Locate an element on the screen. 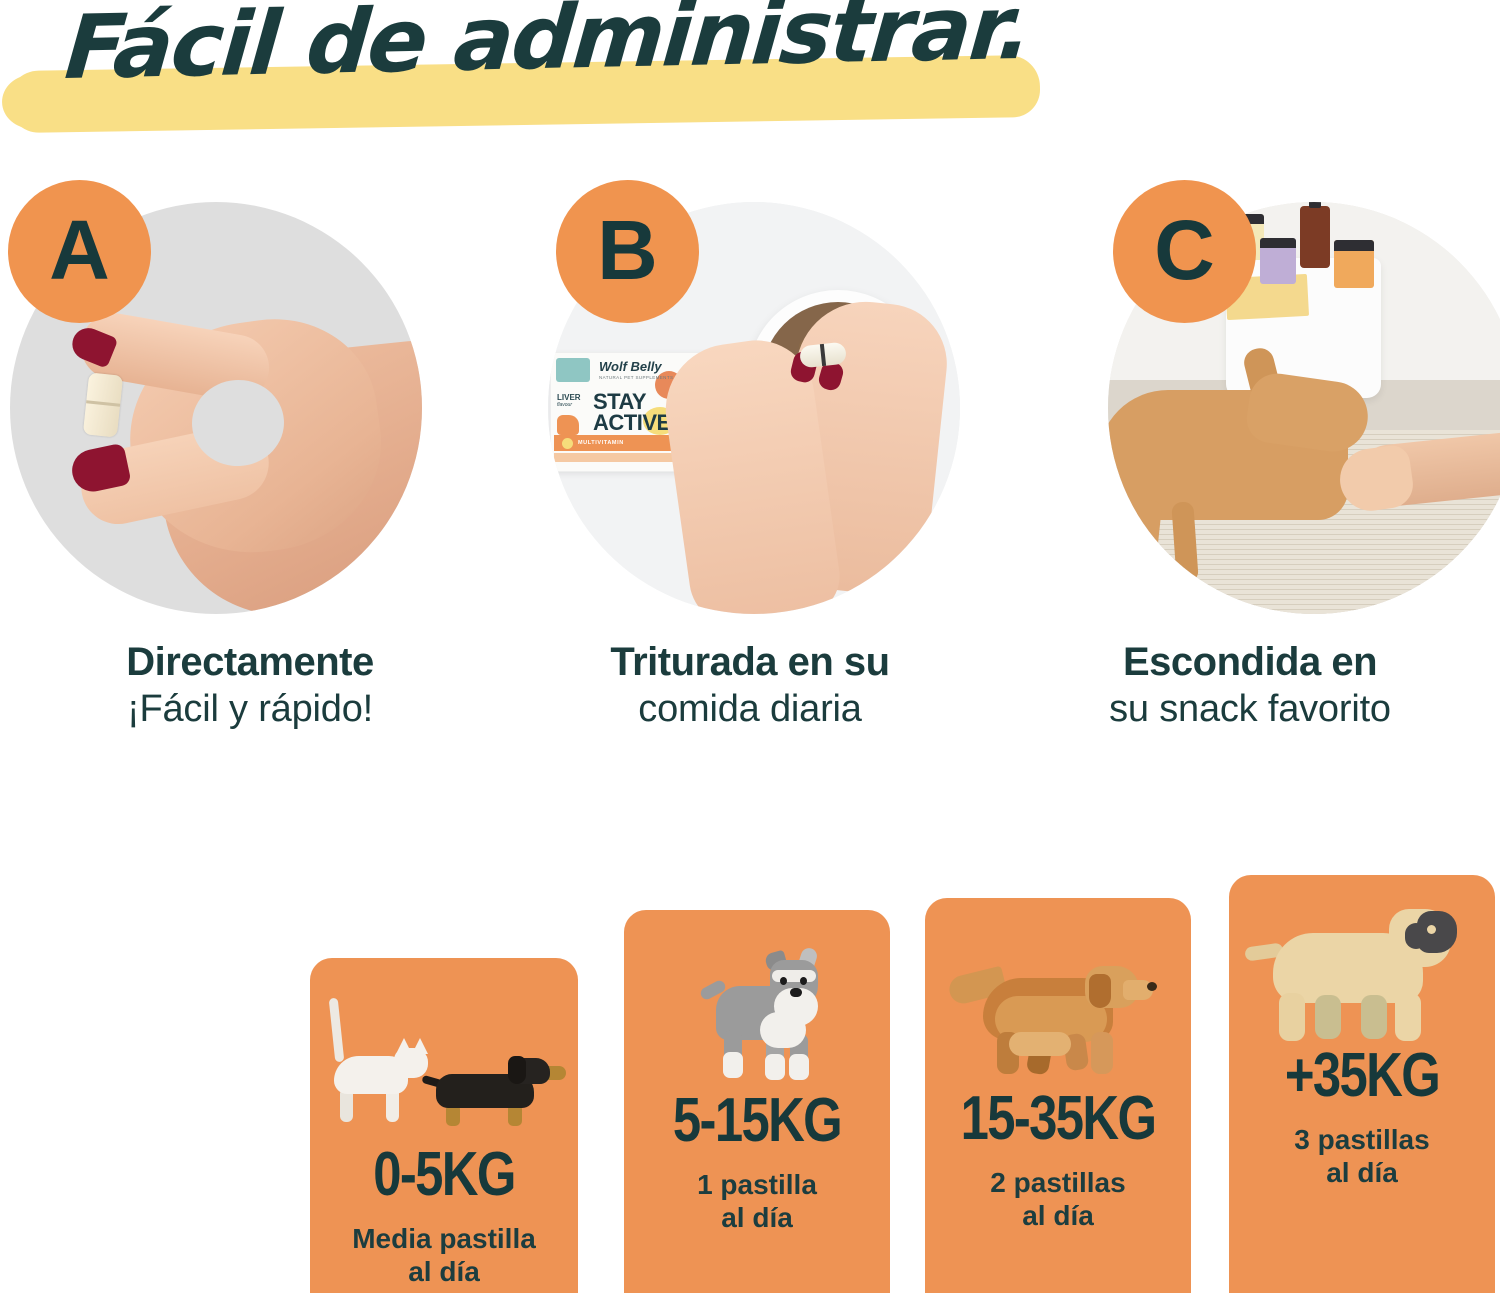 The height and width of the screenshot is (1293, 1500). supplement-bottle-brown is located at coordinates (1315, 235).